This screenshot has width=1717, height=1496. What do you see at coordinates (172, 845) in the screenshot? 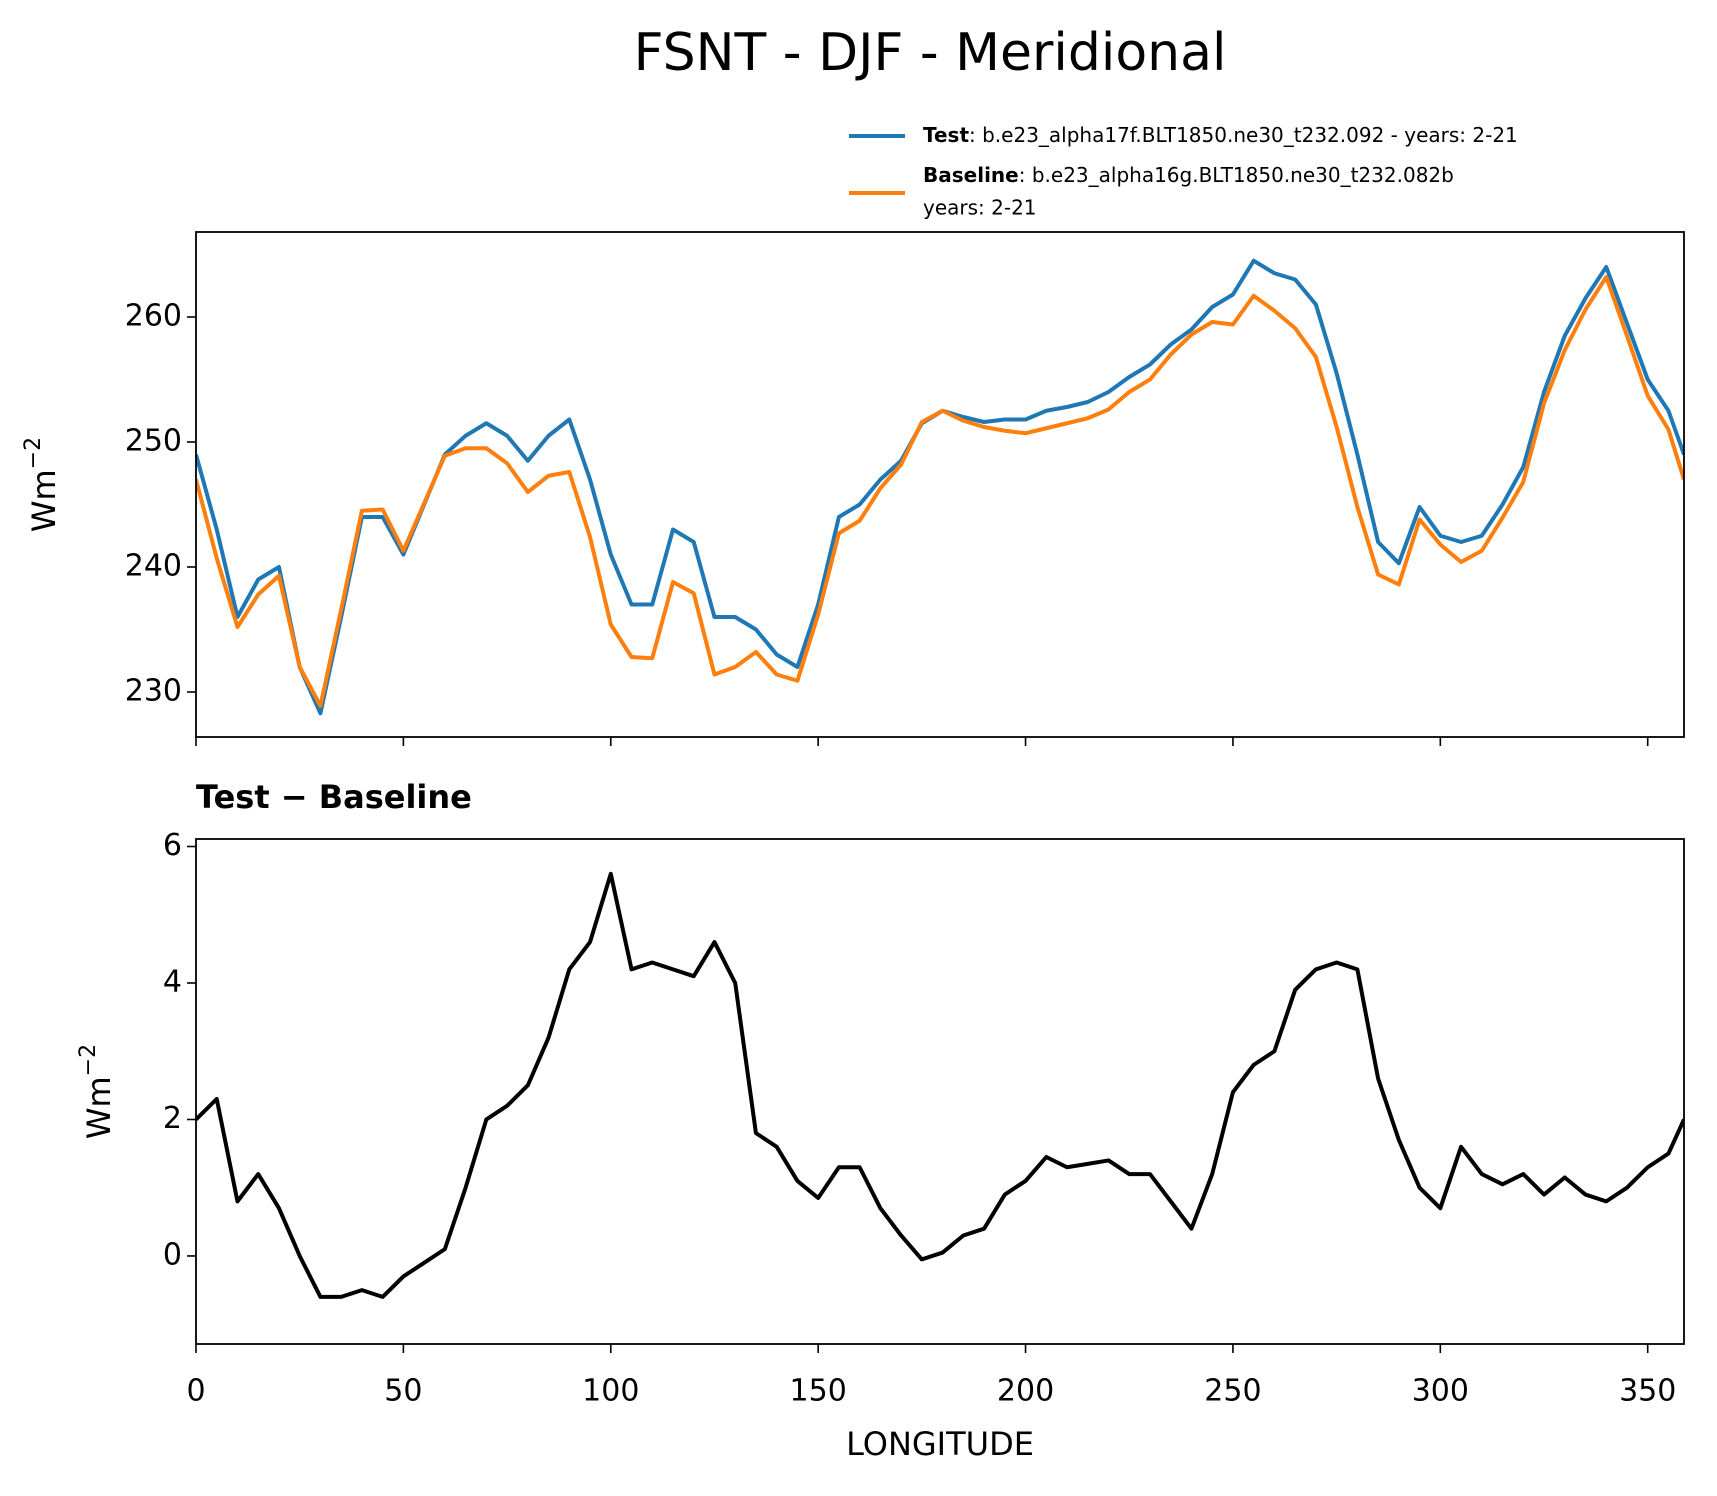
I see `y-tick-label: 6` at bounding box center [172, 845].